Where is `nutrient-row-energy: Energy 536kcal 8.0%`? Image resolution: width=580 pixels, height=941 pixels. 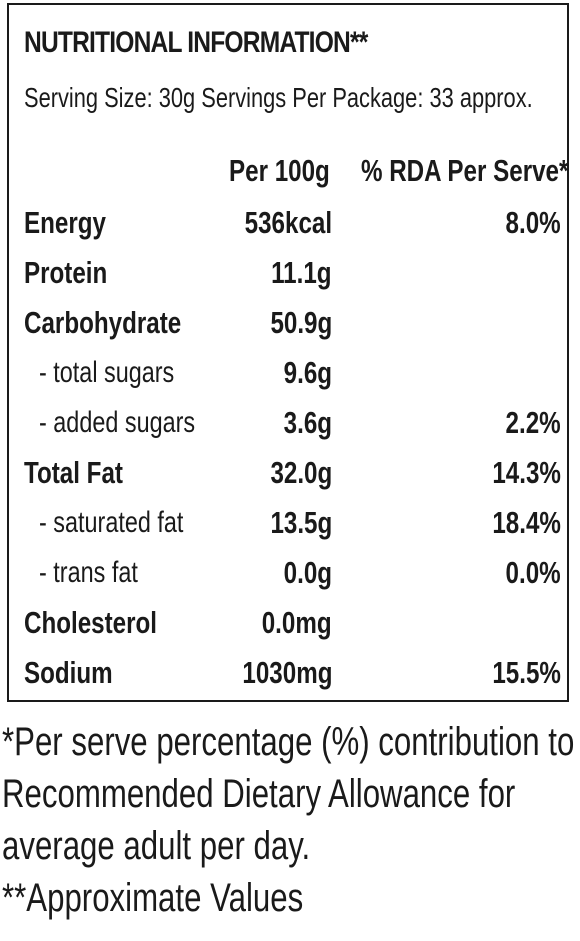 nutrient-row-energy: Energy 536kcal 8.0% is located at coordinates (290, 223).